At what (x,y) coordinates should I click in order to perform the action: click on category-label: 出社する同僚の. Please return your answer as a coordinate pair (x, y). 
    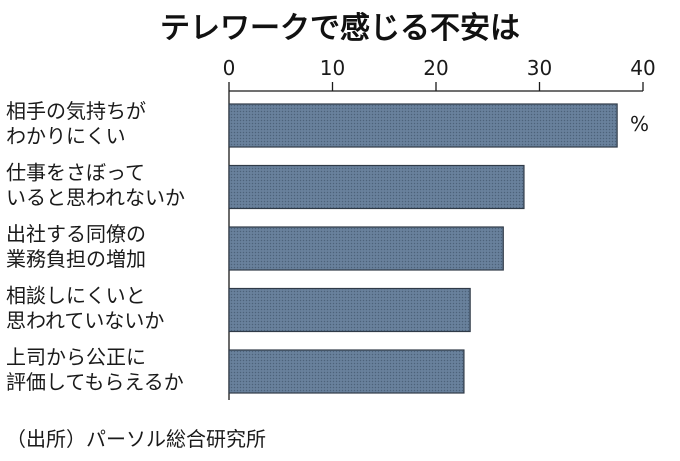
    Looking at the image, I should click on (76, 234).